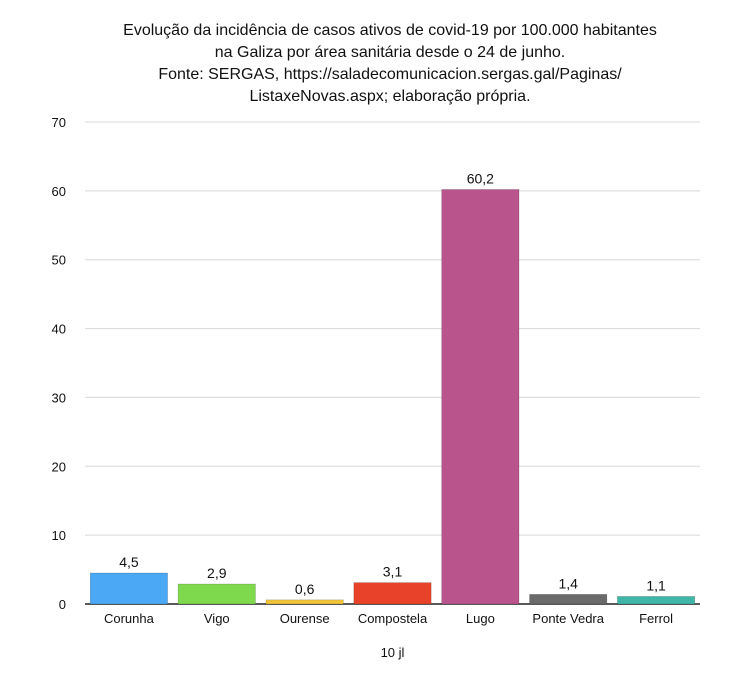 This screenshot has height=673, width=751. What do you see at coordinates (59, 260) in the screenshot?
I see `y-tick-label: 50` at bounding box center [59, 260].